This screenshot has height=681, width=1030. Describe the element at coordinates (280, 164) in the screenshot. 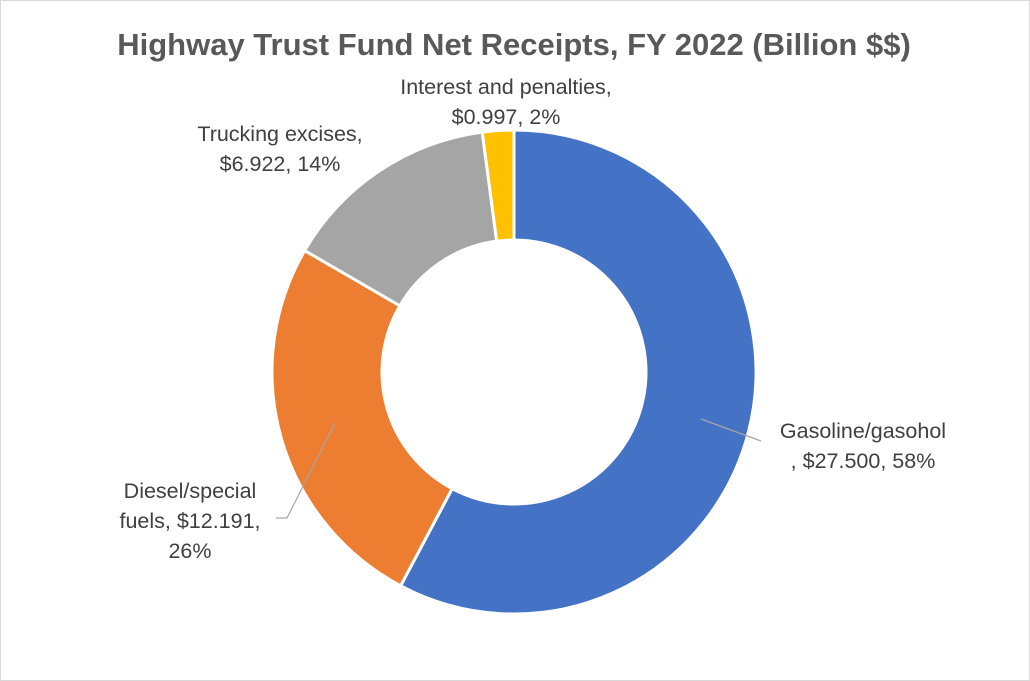

I see `data-label-line: $6.922, 14%` at that location.